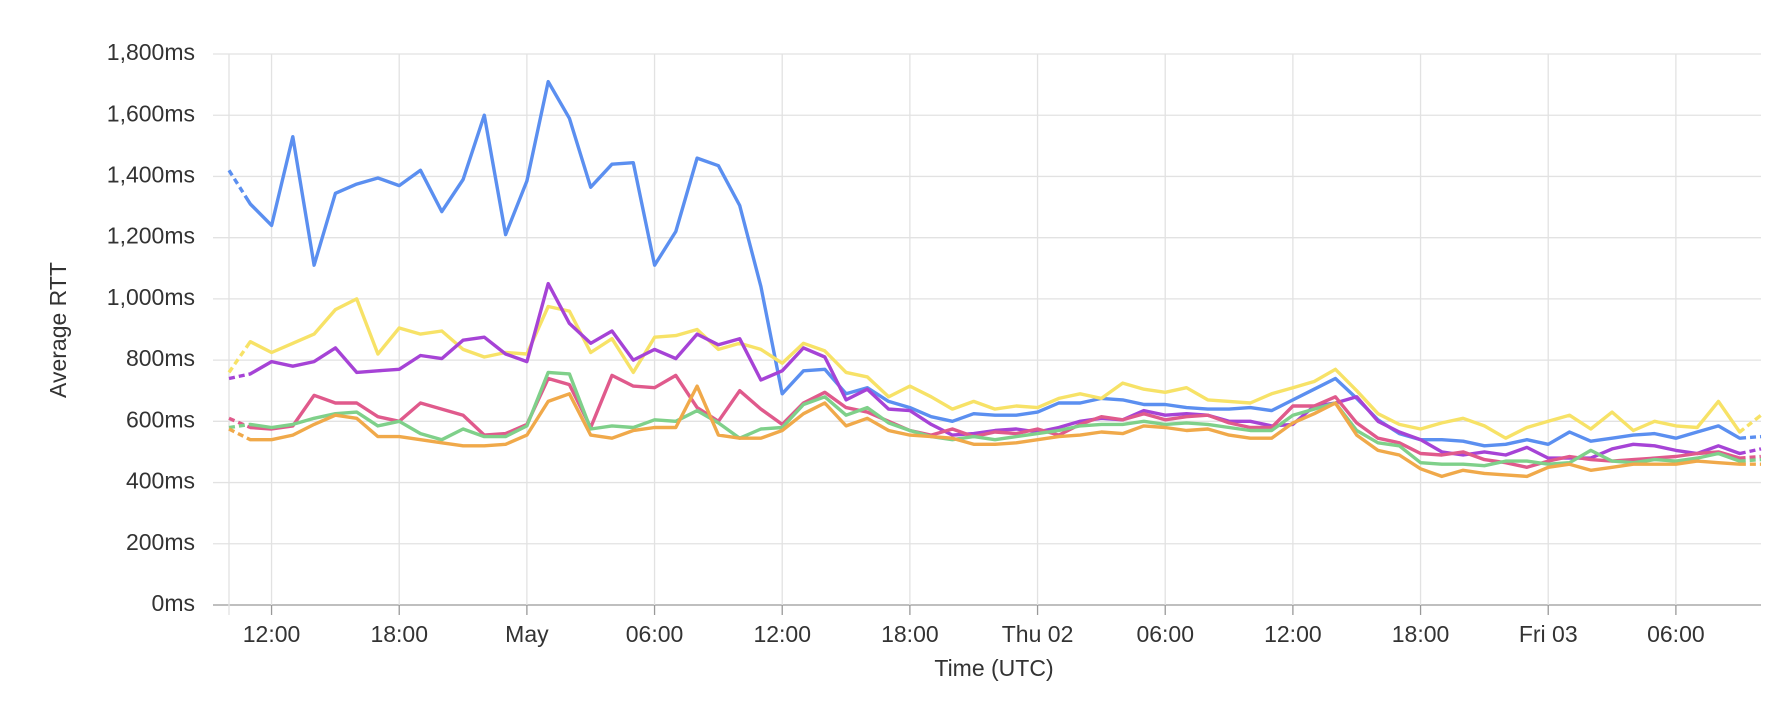  What do you see at coordinates (160, 419) in the screenshot?
I see `y-tick-label: 600ms` at bounding box center [160, 419].